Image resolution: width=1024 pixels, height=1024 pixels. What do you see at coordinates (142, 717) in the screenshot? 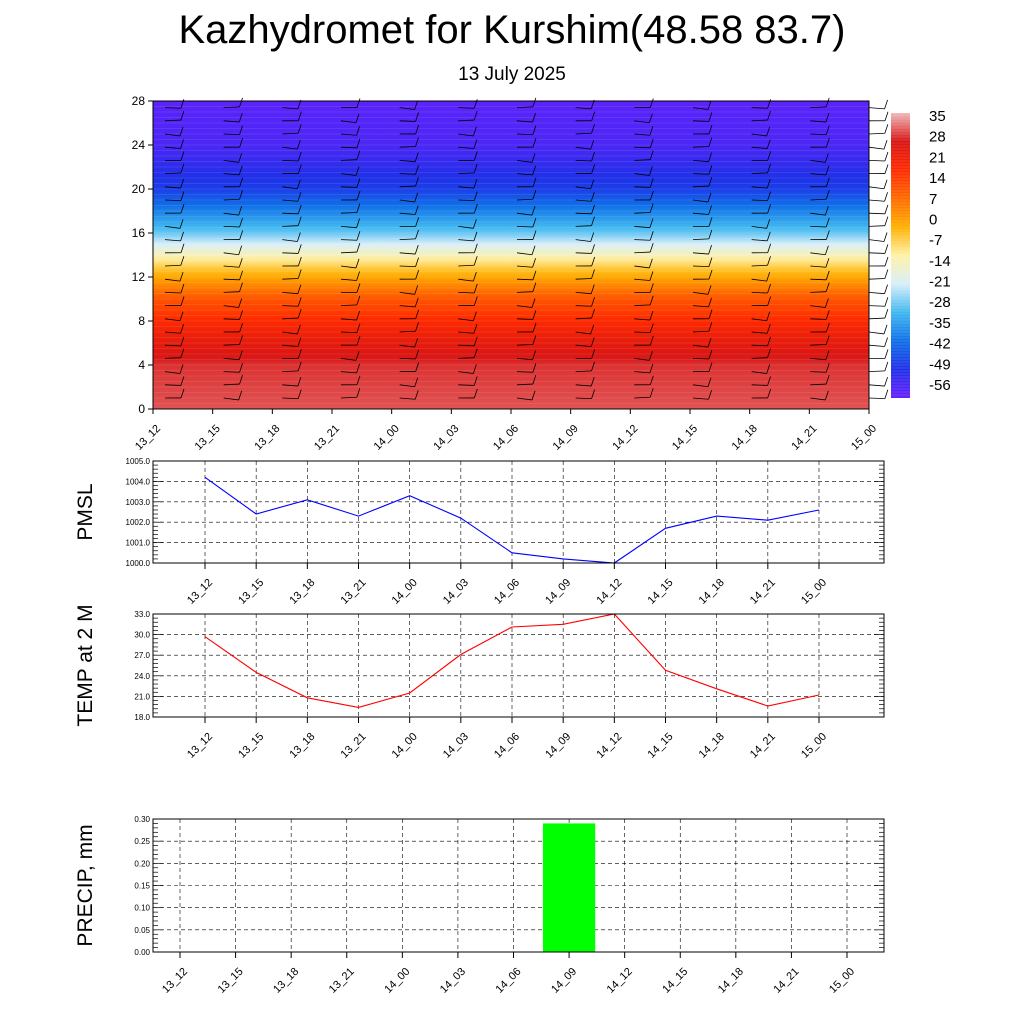
I see `y-tick-label: 18.0` at bounding box center [142, 717].